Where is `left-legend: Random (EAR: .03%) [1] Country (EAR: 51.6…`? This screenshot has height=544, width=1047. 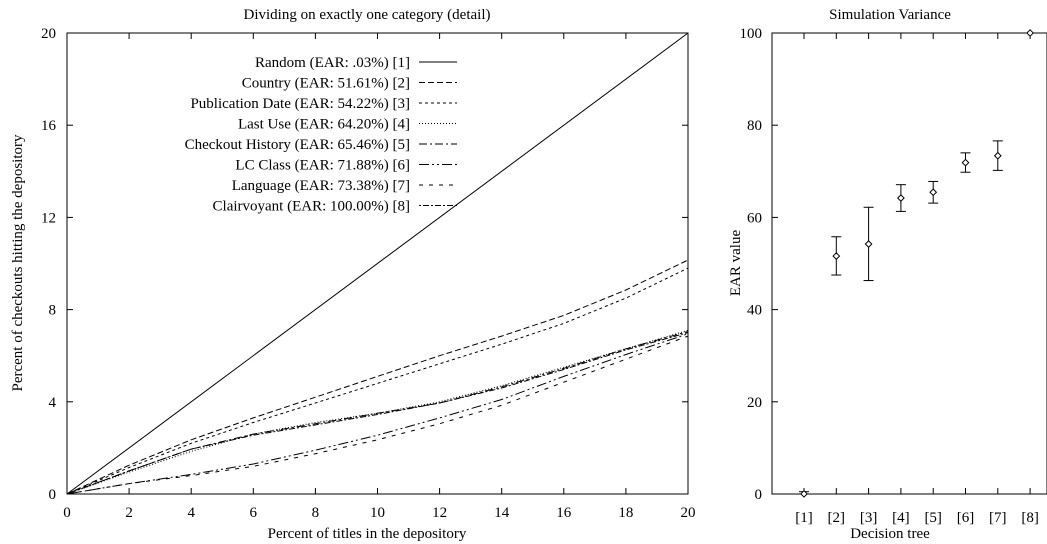 left-legend: Random (EAR: .03%) [1] Country (EAR: 51.6… is located at coordinates (321, 135).